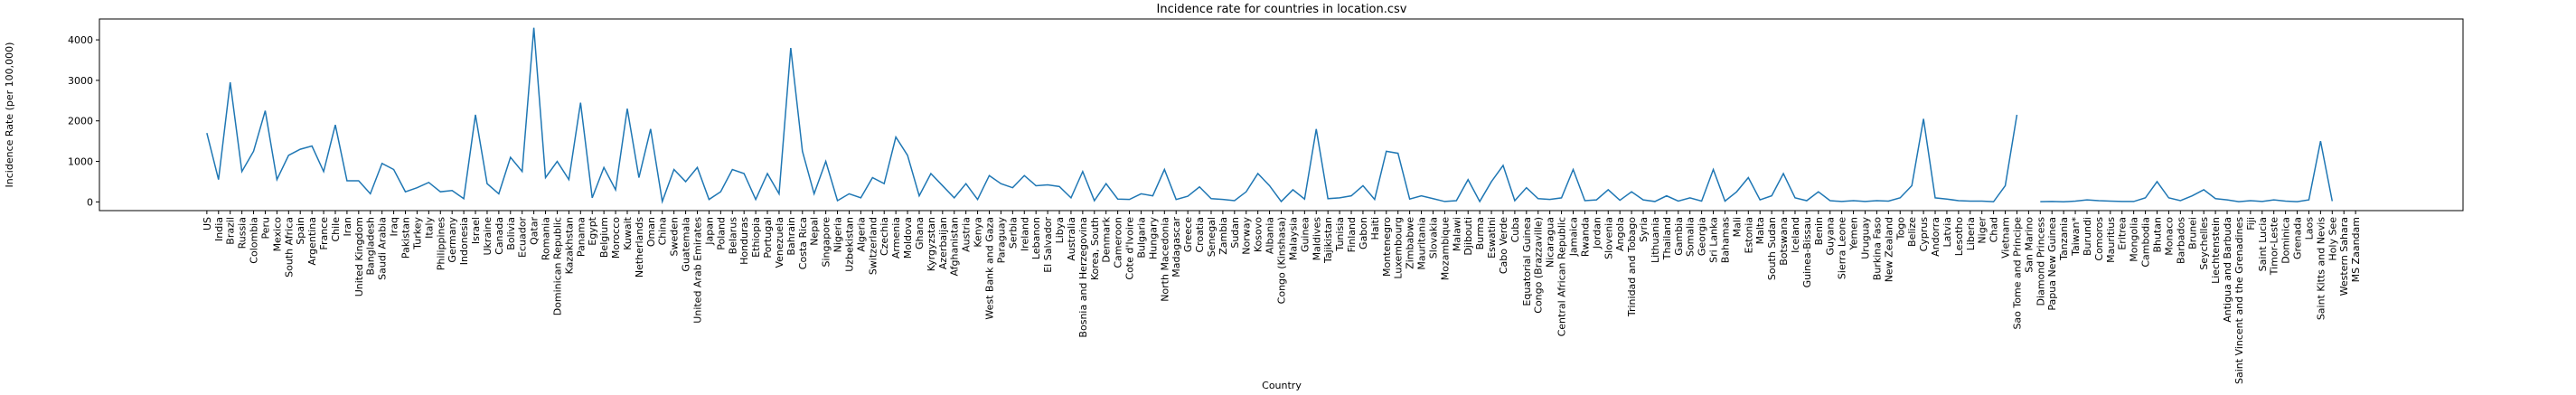  What do you see at coordinates (2099, 239) in the screenshot?
I see `x-tick-label: Comoros` at bounding box center [2099, 239].